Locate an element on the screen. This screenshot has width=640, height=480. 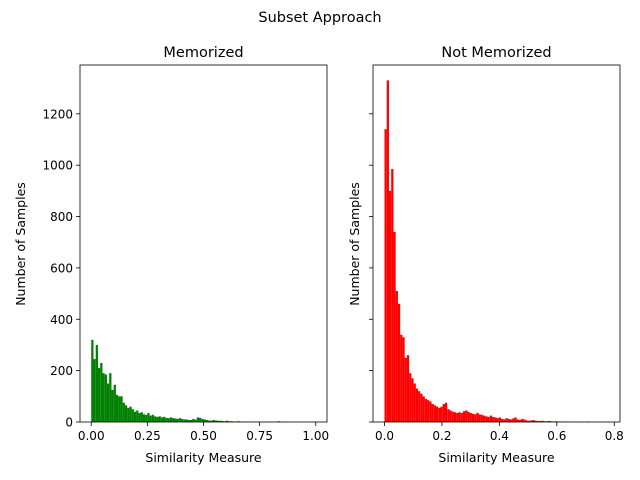
memorized-ytick-label: 1200 is located at coordinates (57, 114).